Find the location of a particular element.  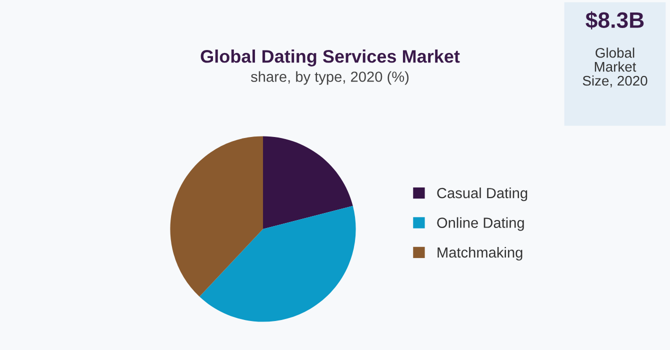

chart-title: Global Dating Services Market is located at coordinates (330, 58).